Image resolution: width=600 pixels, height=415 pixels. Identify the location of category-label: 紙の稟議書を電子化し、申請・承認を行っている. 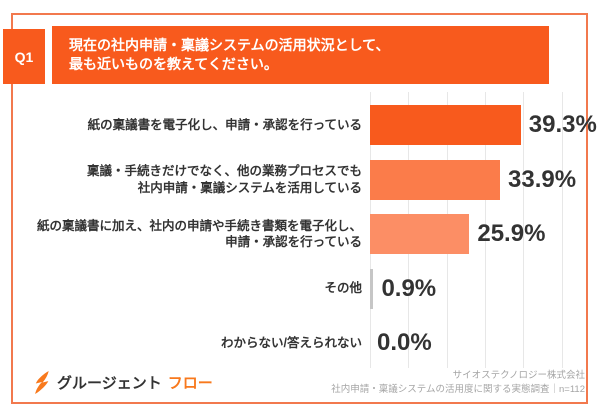
(224, 124).